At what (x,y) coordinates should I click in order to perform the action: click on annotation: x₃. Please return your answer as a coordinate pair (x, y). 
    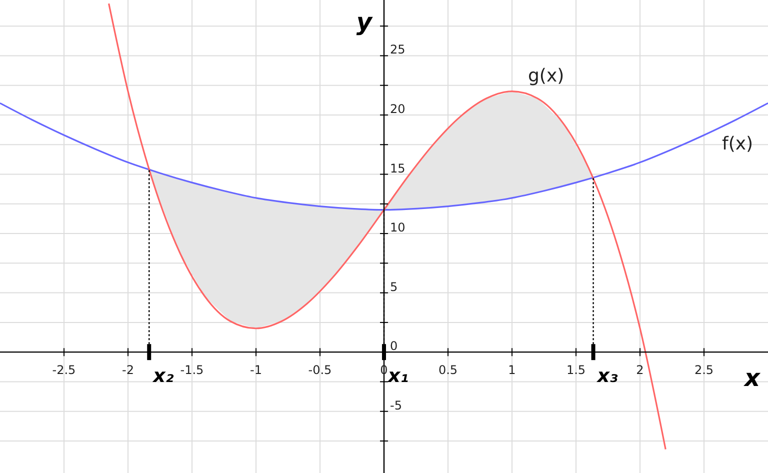
    Looking at the image, I should click on (607, 376).